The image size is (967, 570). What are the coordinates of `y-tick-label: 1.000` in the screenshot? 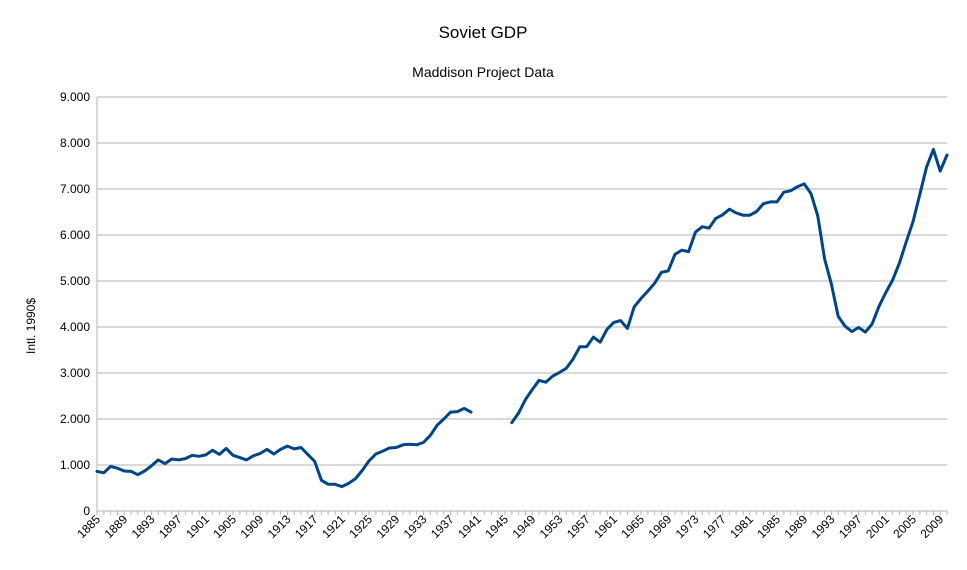 It's located at (75, 465).